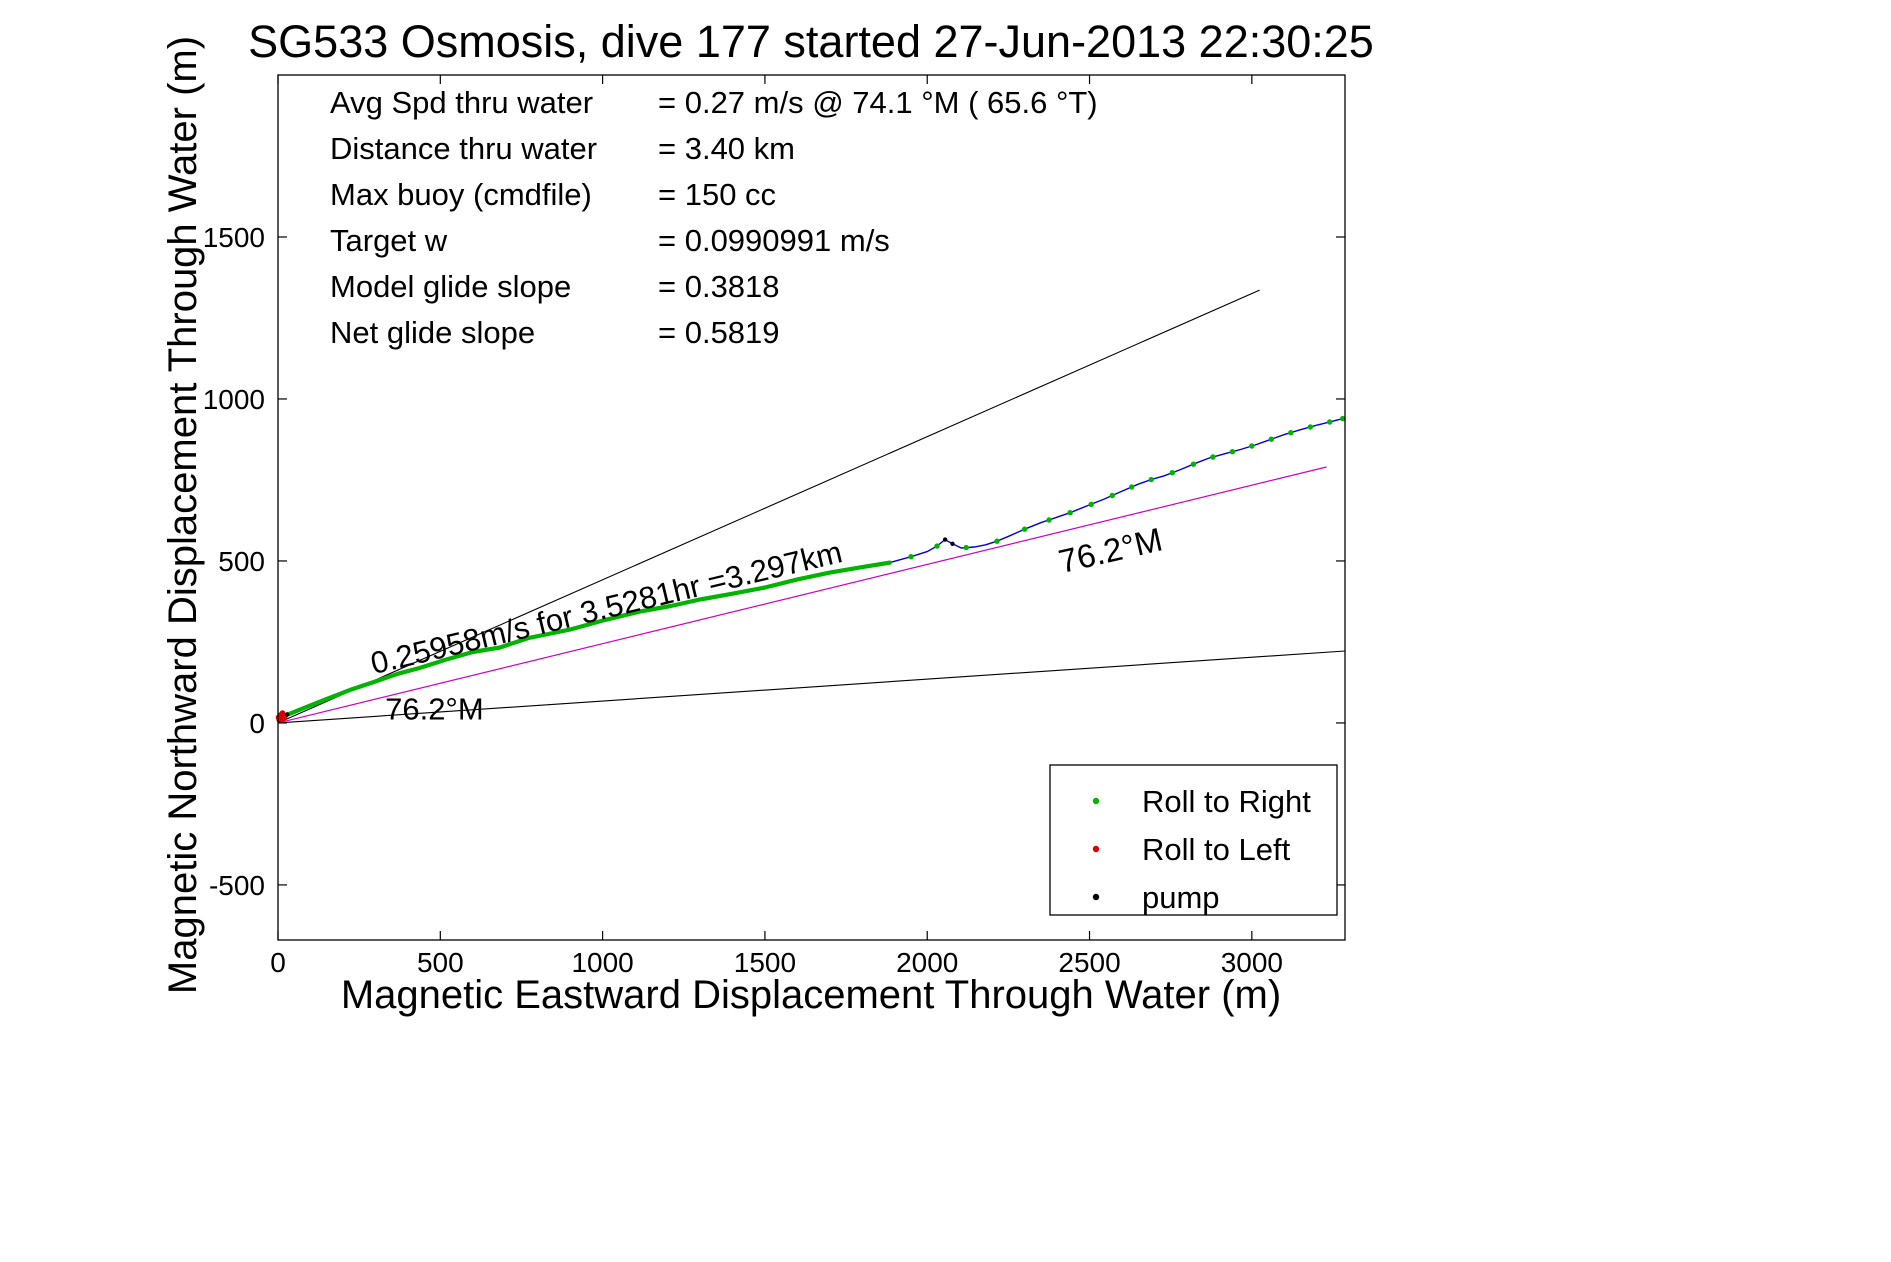 The image size is (1891, 1262). Describe the element at coordinates (602, 962) in the screenshot. I see `x-tick-label: 1000` at that location.